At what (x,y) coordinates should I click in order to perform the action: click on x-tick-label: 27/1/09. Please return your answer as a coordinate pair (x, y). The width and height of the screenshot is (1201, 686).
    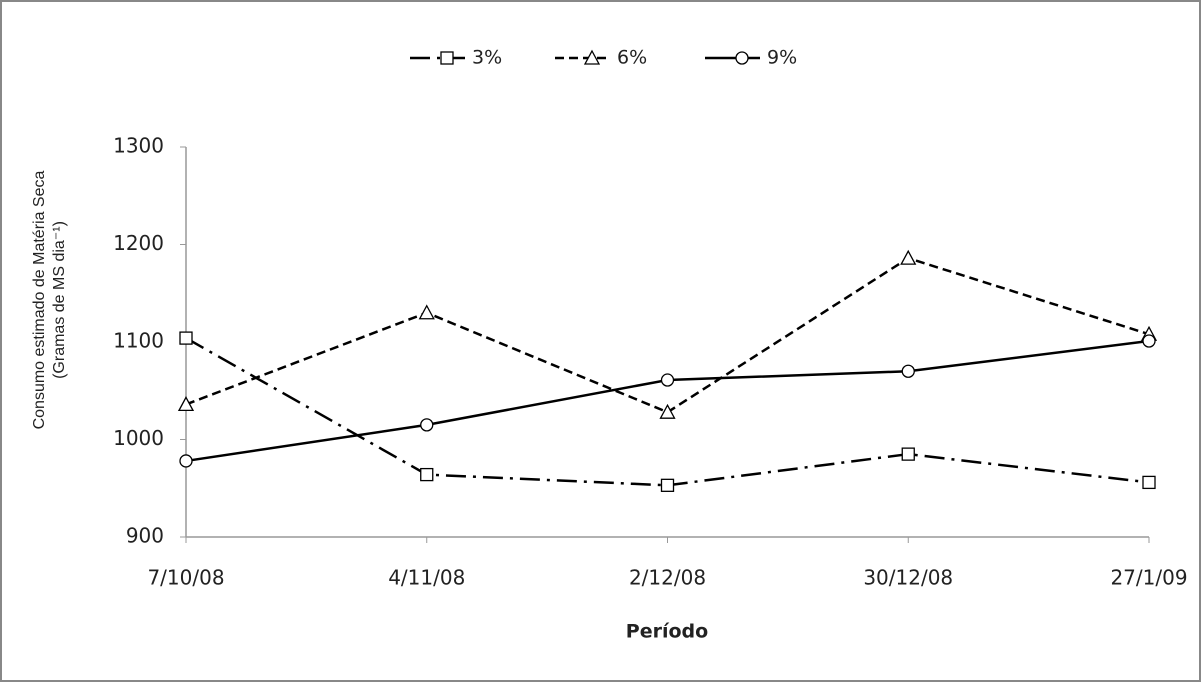
    Looking at the image, I should click on (1148, 578).